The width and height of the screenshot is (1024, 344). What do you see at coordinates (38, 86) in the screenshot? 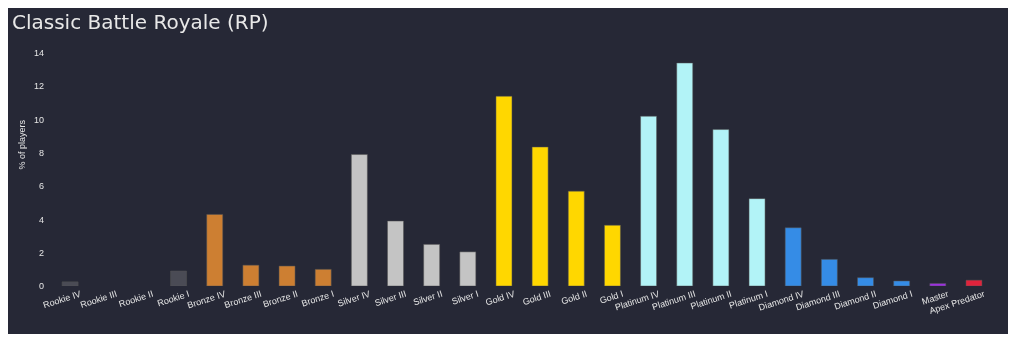
I see `y-tick-label: 12` at bounding box center [38, 86].